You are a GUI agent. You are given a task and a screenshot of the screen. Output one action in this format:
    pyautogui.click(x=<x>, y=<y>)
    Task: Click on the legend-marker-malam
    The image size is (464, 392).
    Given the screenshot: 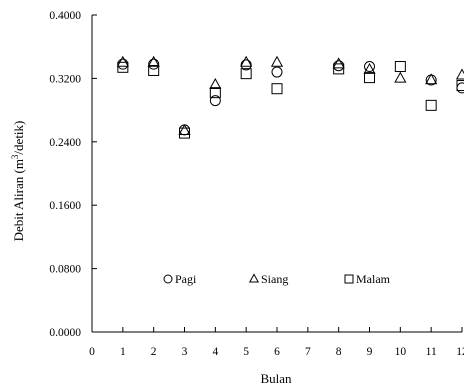 What is the action you would take?
    pyautogui.click(x=349, y=279)
    